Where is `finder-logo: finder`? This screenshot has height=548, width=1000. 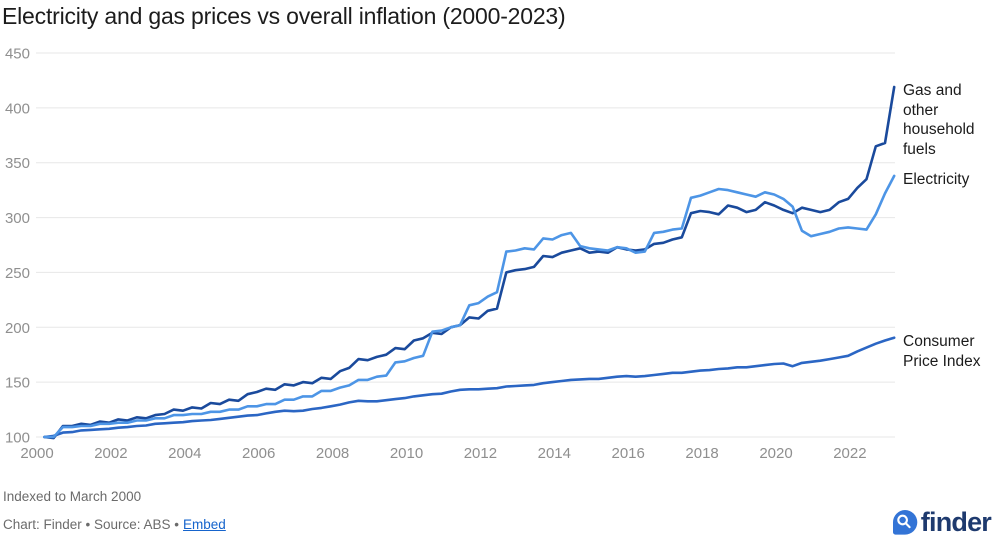
finder-logo: finder is located at coordinates (941, 522).